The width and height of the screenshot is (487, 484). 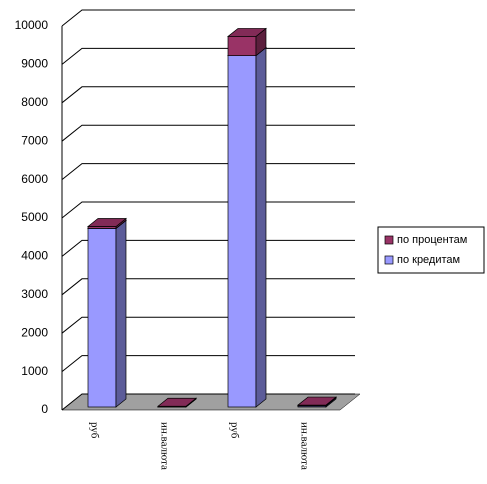 I want to click on legend-label: по процентам, so click(x=432, y=240).